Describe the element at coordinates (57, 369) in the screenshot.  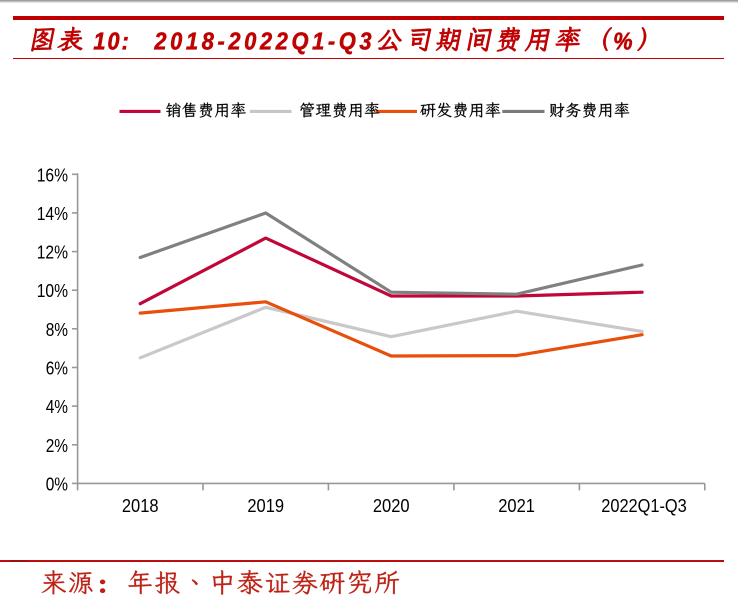
I see `svg-text: 6%` at that location.